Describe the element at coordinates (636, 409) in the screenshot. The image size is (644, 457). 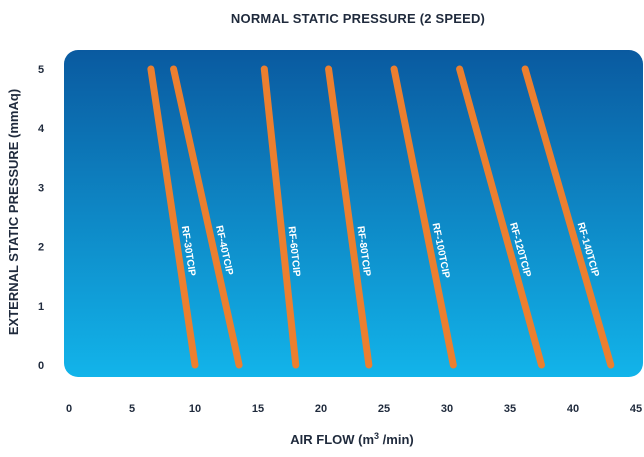
I see `x-tick-label: 45` at that location.